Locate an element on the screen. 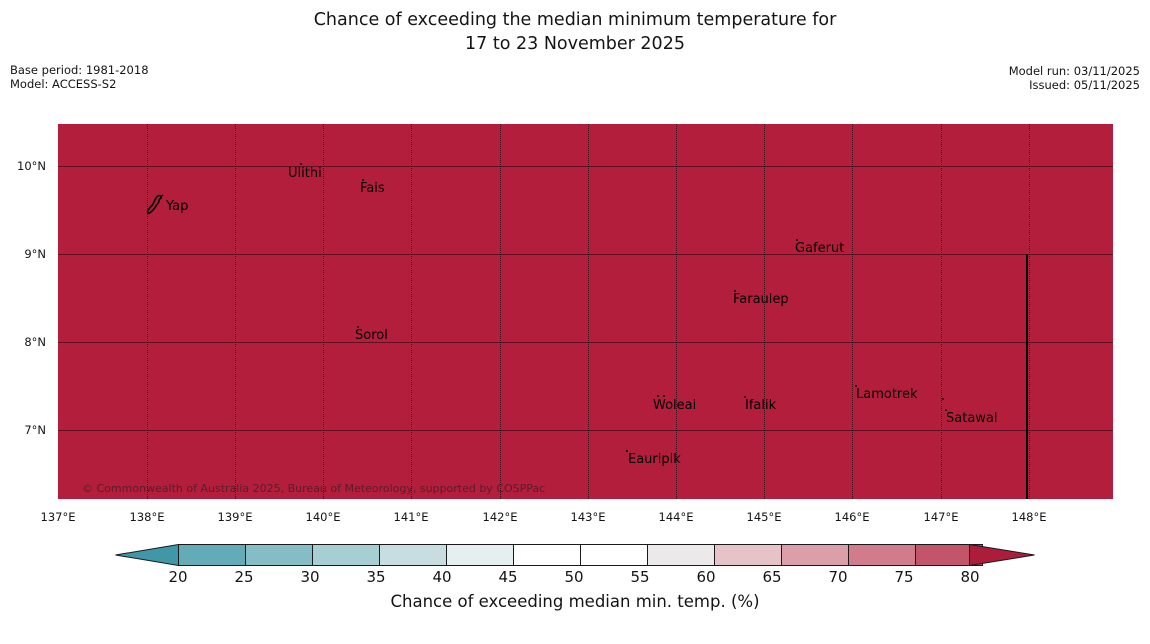 The image size is (1150, 644). place-label-eauripik: Eauripik is located at coordinates (654, 459).